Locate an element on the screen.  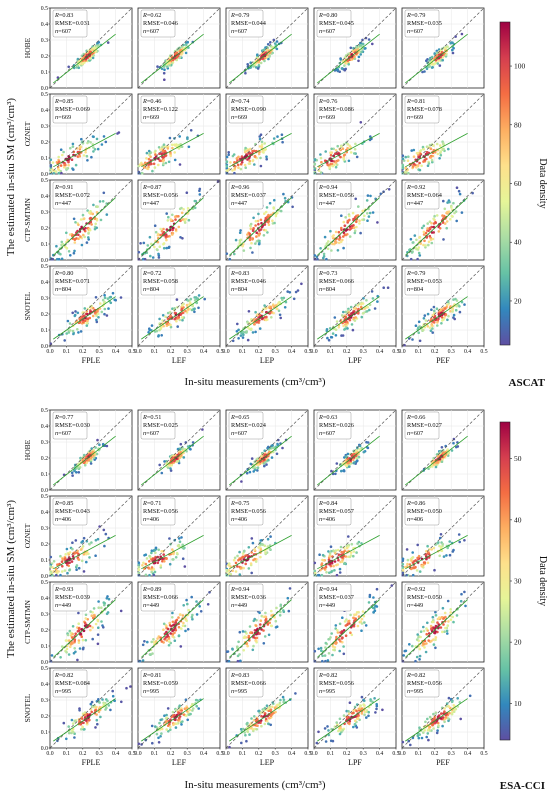
stat-r-value: 0.94 is located at coordinates (244, 589).